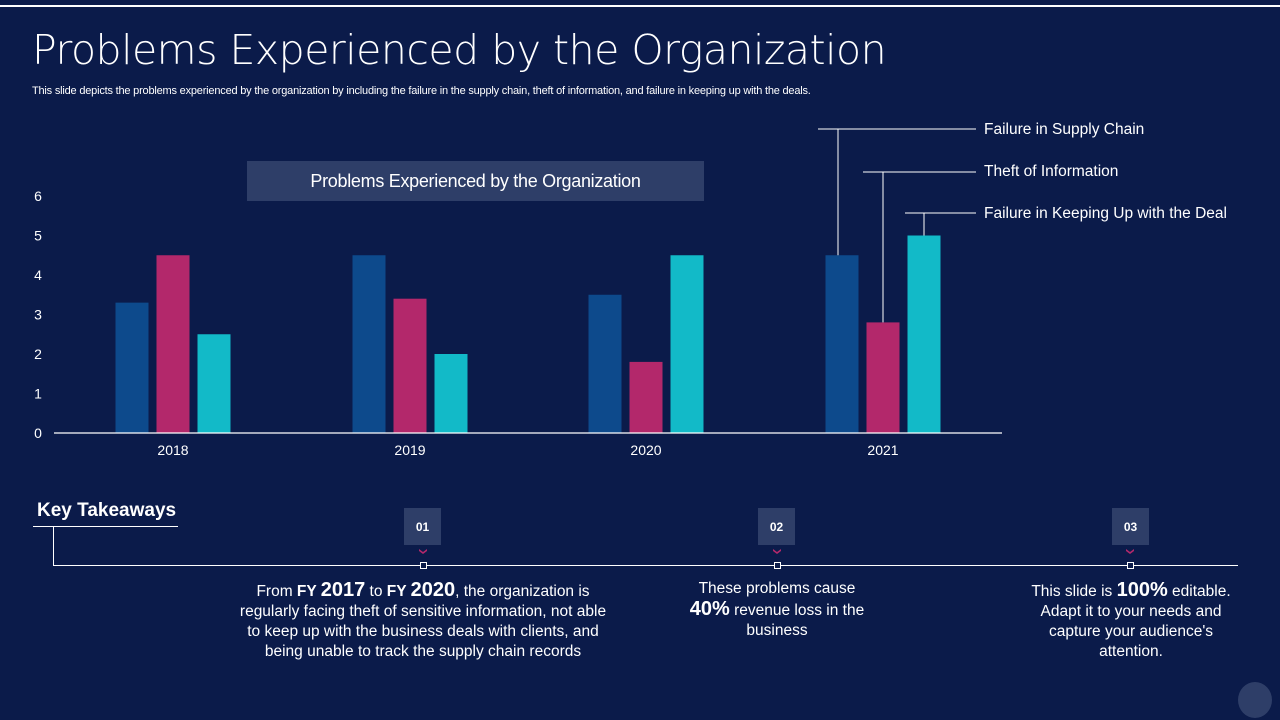 Image resolution: width=1280 pixels, height=720 pixels. I want to click on step-badge-02: 02, so click(776, 526).